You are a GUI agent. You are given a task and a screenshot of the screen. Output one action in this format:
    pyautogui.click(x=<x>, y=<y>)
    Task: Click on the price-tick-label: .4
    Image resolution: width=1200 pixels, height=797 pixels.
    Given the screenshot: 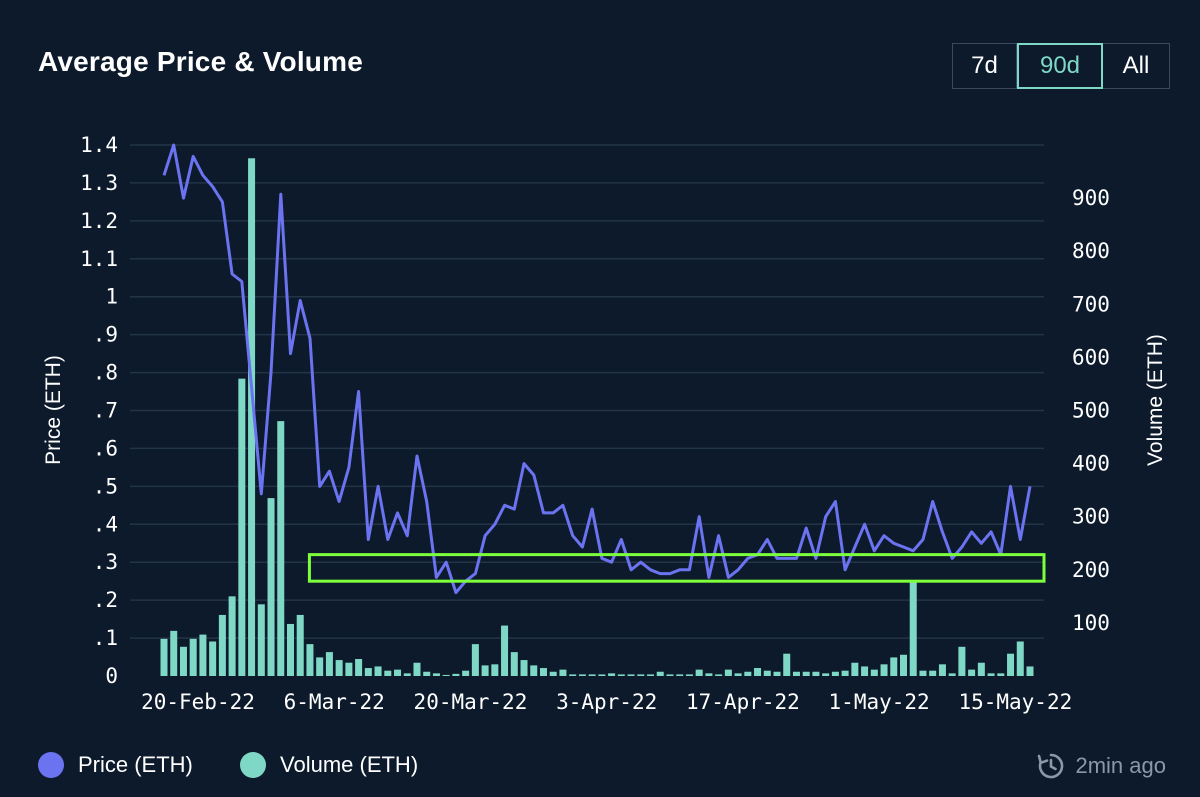 What is the action you would take?
    pyautogui.click(x=105, y=524)
    